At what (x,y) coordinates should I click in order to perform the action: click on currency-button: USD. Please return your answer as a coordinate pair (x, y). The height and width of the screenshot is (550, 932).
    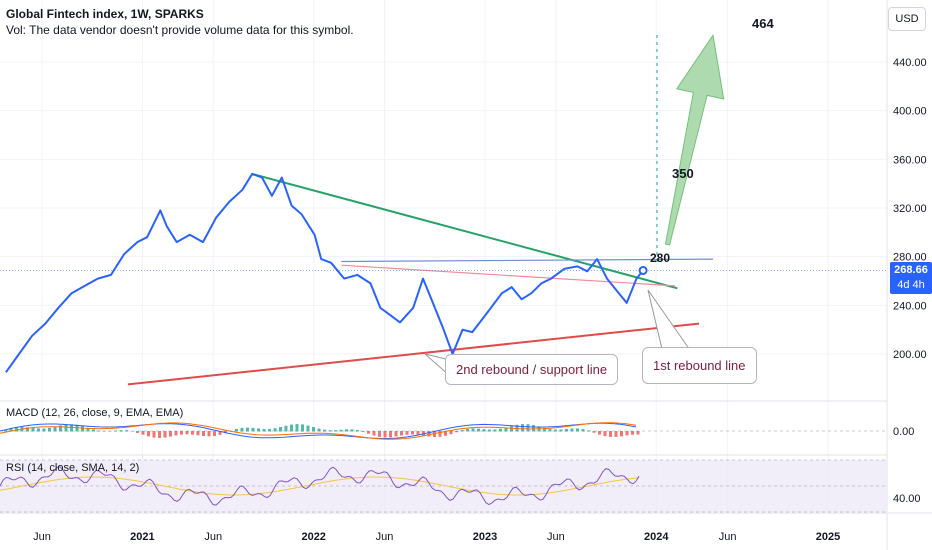
    Looking at the image, I should click on (907, 19).